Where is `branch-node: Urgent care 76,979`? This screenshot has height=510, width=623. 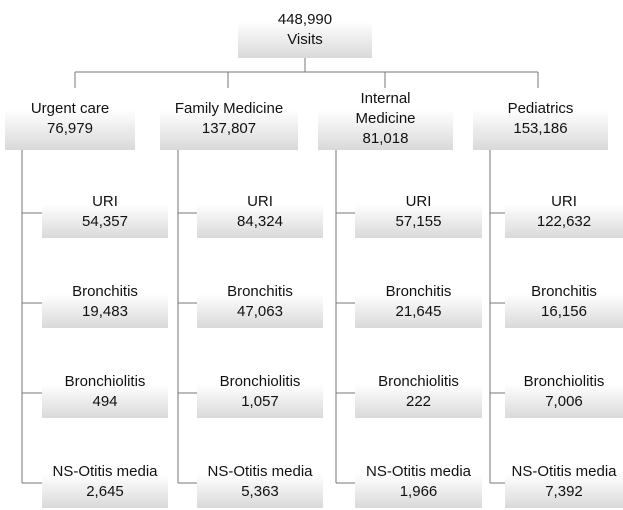
branch-node: Urgent care 76,979 is located at coordinates (70, 119).